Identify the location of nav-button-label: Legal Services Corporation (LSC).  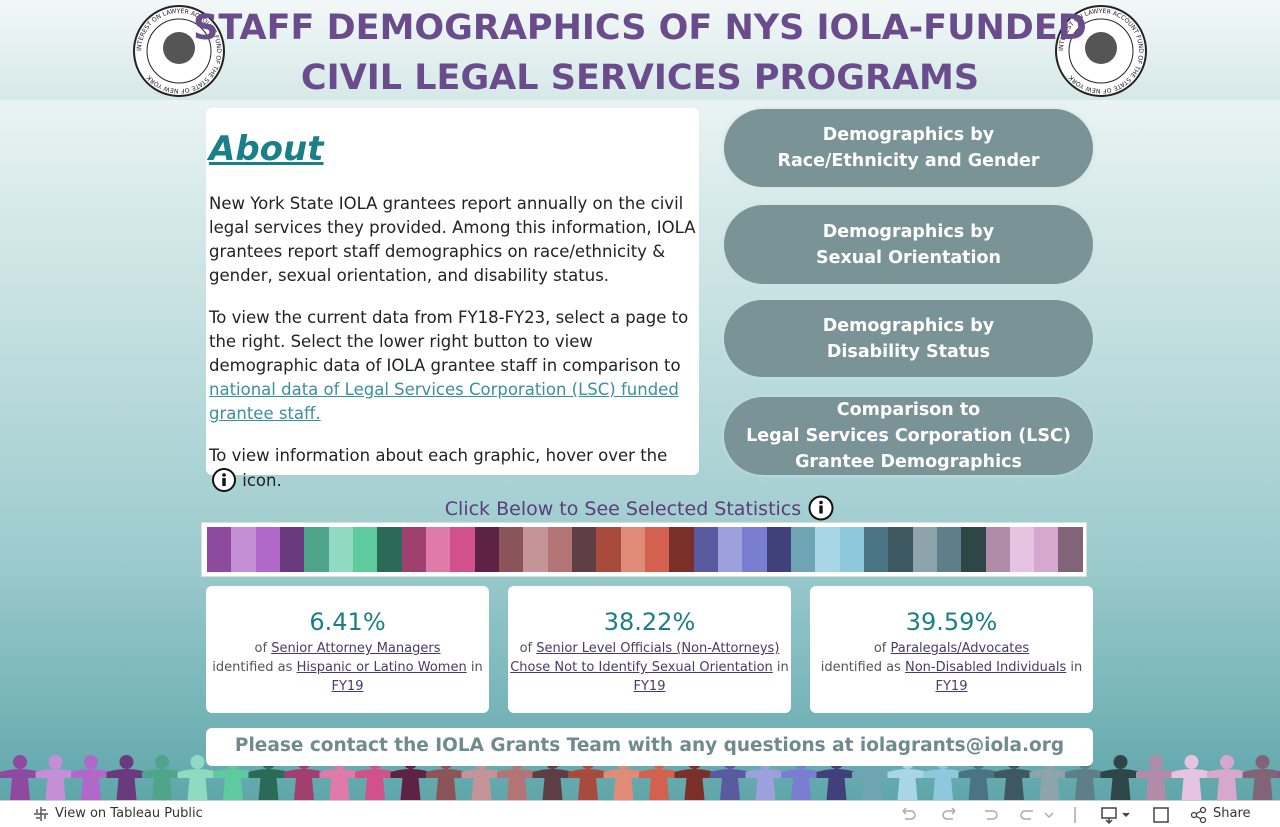
(908, 436).